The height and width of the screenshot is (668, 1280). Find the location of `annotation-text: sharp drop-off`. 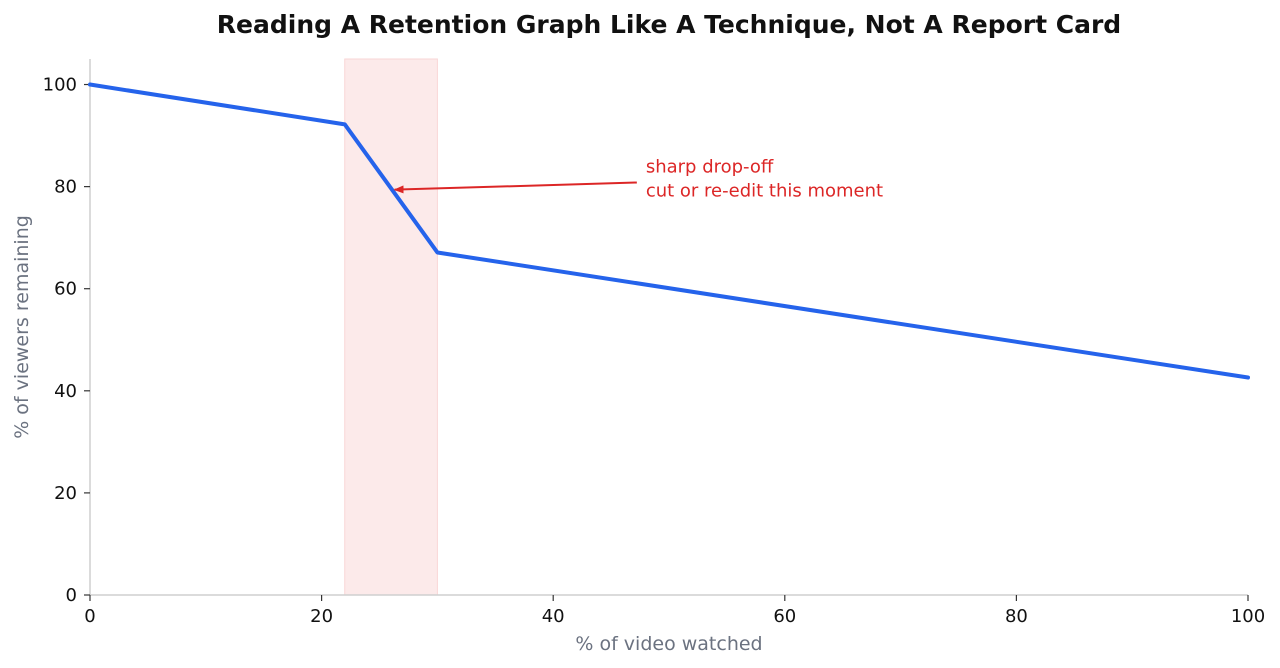

annotation-text: sharp drop-off is located at coordinates (710, 167).